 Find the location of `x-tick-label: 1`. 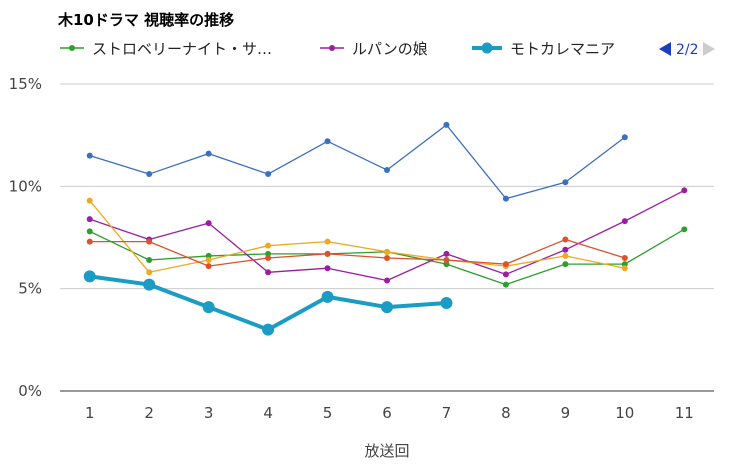

x-tick-label: 1 is located at coordinates (90, 413).